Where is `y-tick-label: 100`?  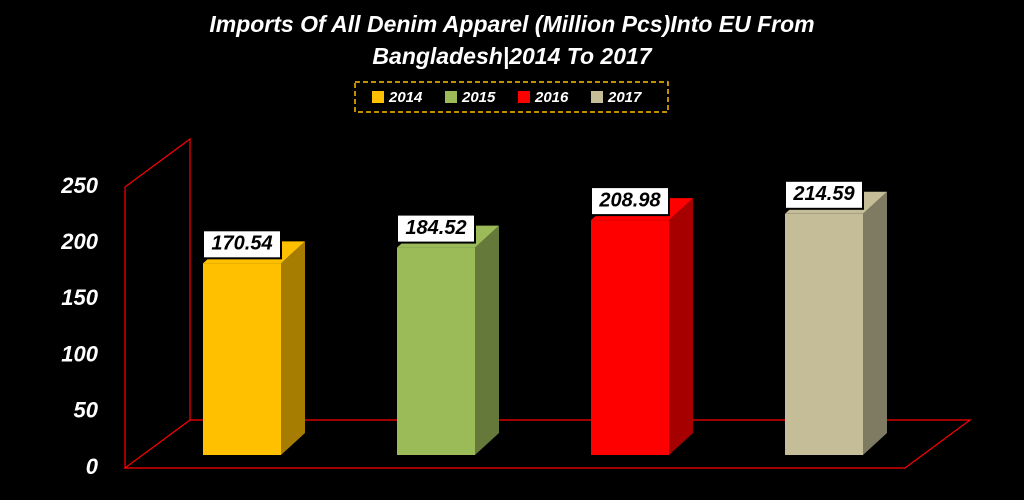
y-tick-label: 100 is located at coordinates (79, 353).